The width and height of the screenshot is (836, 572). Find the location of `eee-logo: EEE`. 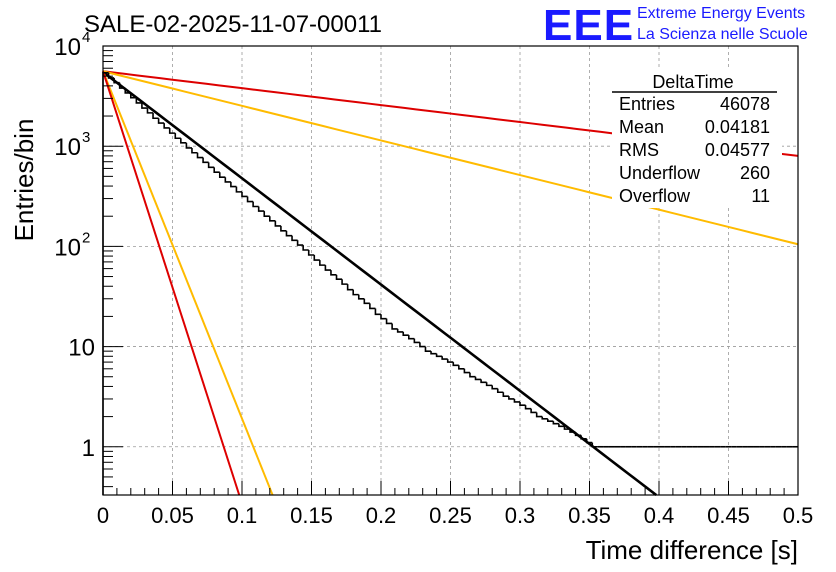

eee-logo: EEE is located at coordinates (588, 25).